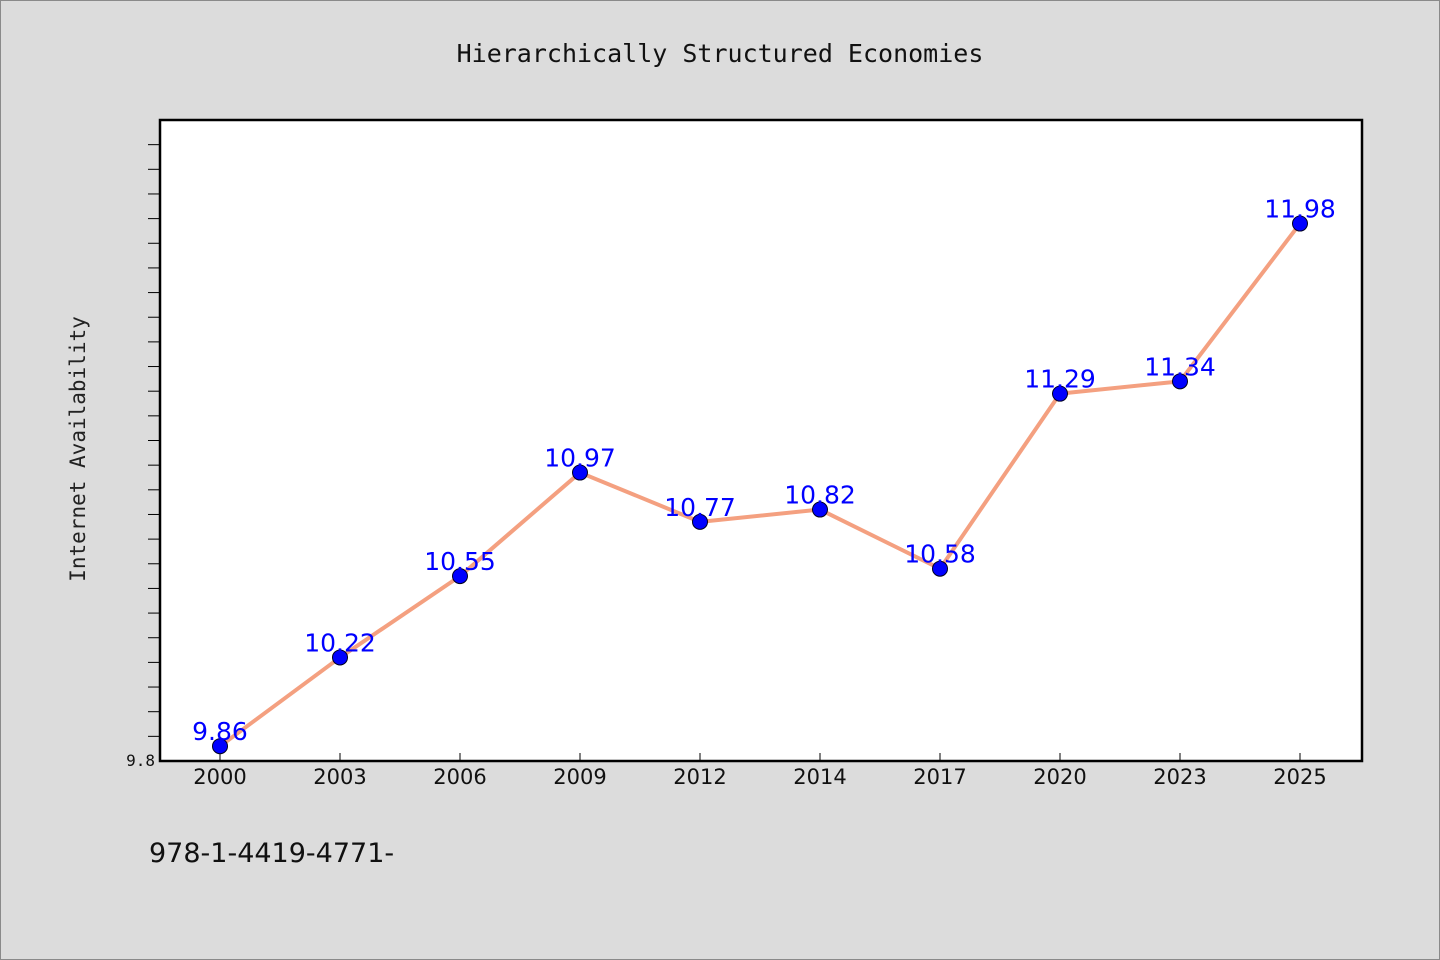 The image size is (1440, 960). What do you see at coordinates (700, 507) in the screenshot?
I see `data-label: 10.77` at bounding box center [700, 507].